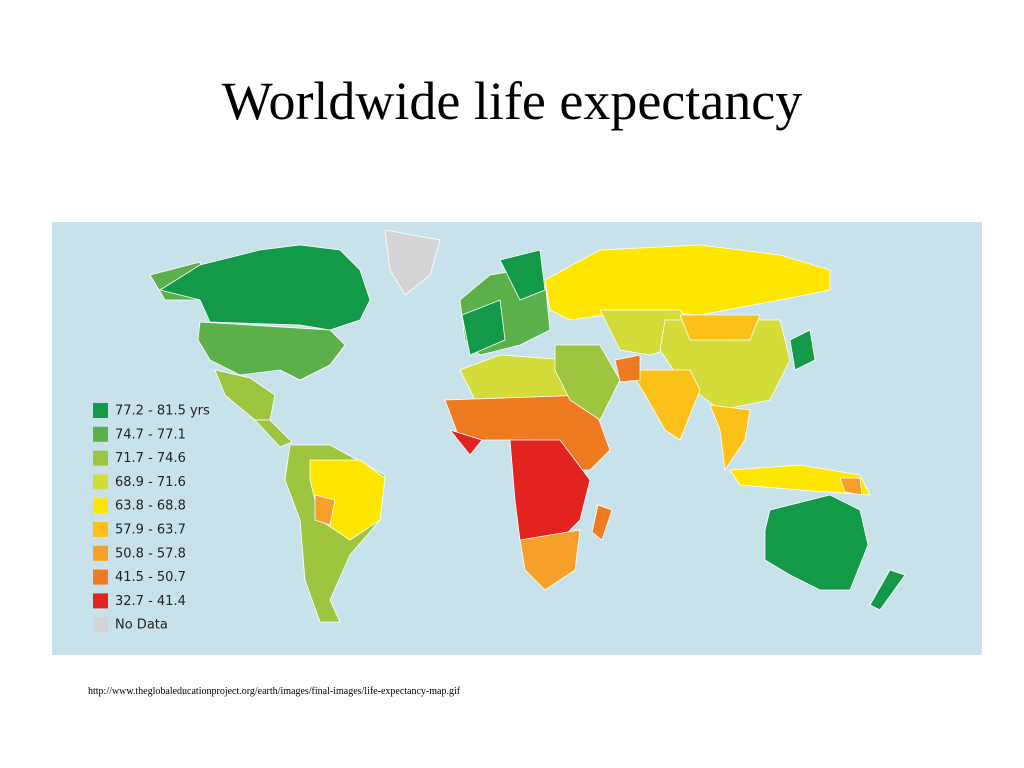  I want to click on legend-label: 41.5 - 50.7, so click(150, 577).